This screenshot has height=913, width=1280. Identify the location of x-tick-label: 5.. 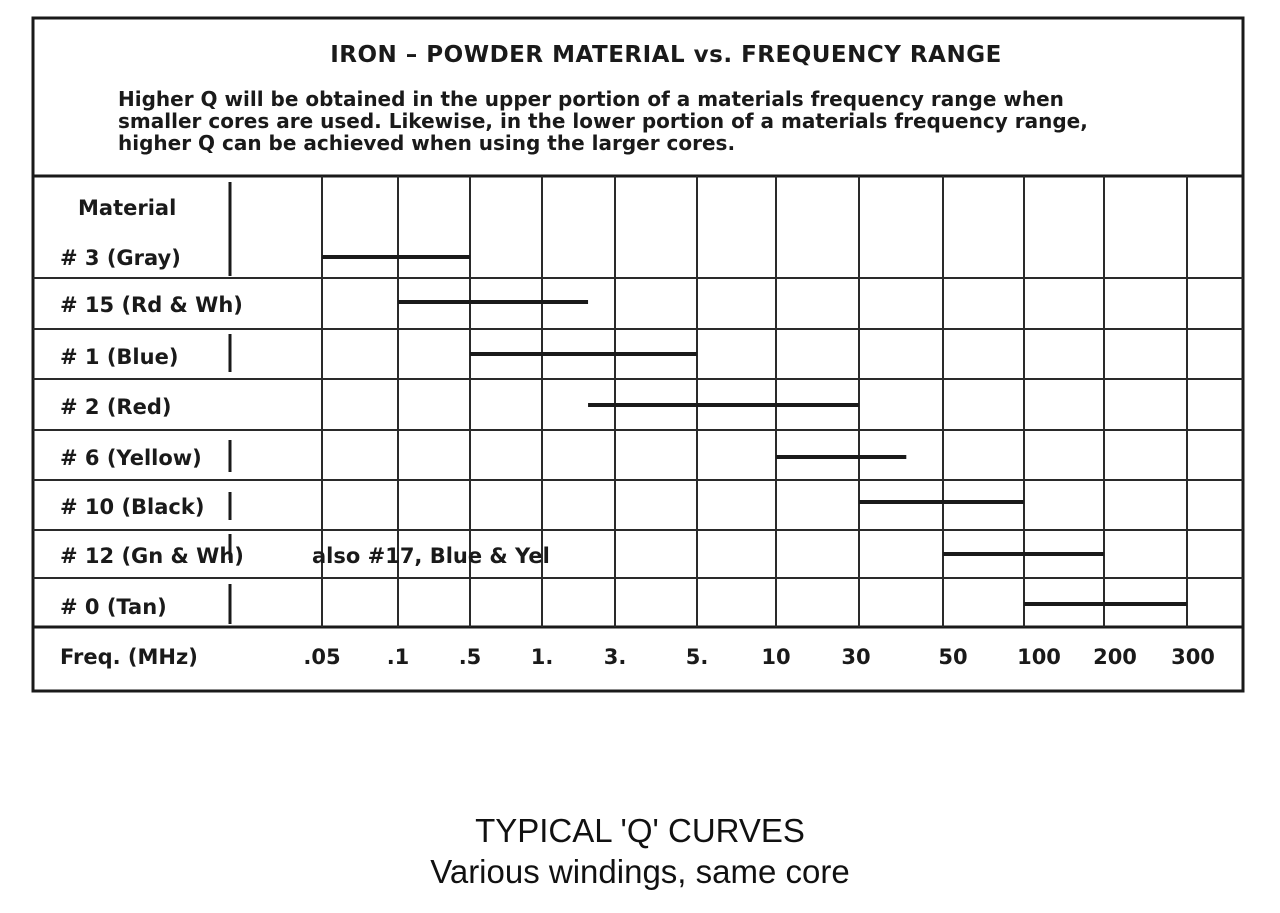
(697, 657).